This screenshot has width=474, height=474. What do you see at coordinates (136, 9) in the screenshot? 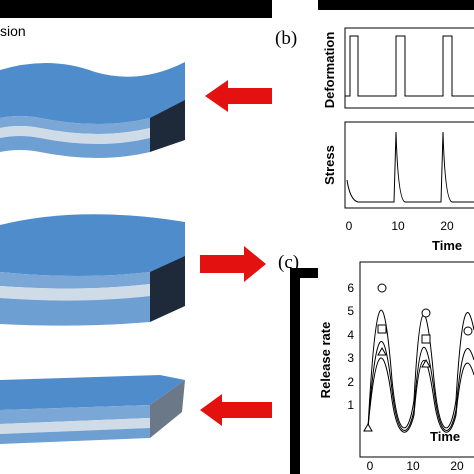
I see `top-bar` at bounding box center [136, 9].